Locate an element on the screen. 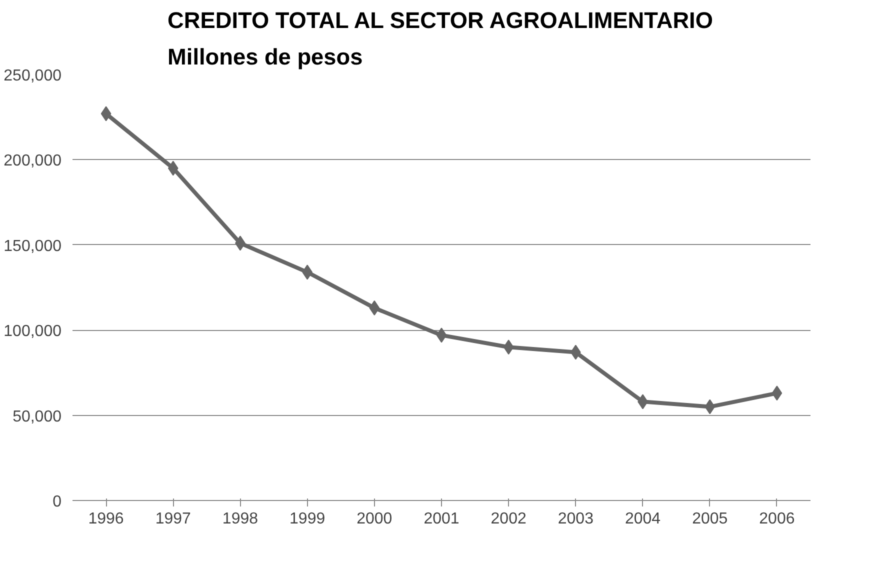 This screenshot has width=894, height=569. x-tick-label: 1996 is located at coordinates (106, 519).